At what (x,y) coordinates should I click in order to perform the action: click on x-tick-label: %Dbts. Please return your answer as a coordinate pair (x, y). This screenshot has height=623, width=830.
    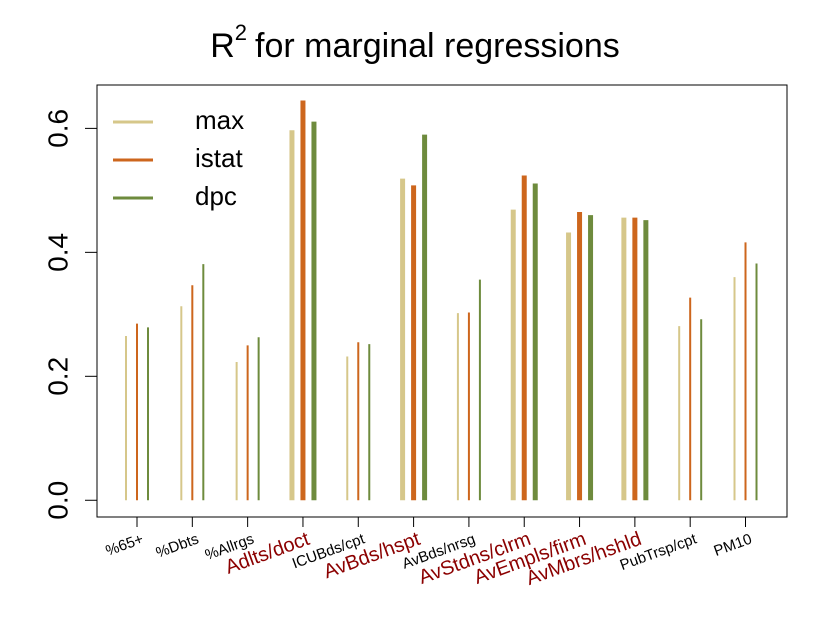
    Looking at the image, I should click on (177, 546).